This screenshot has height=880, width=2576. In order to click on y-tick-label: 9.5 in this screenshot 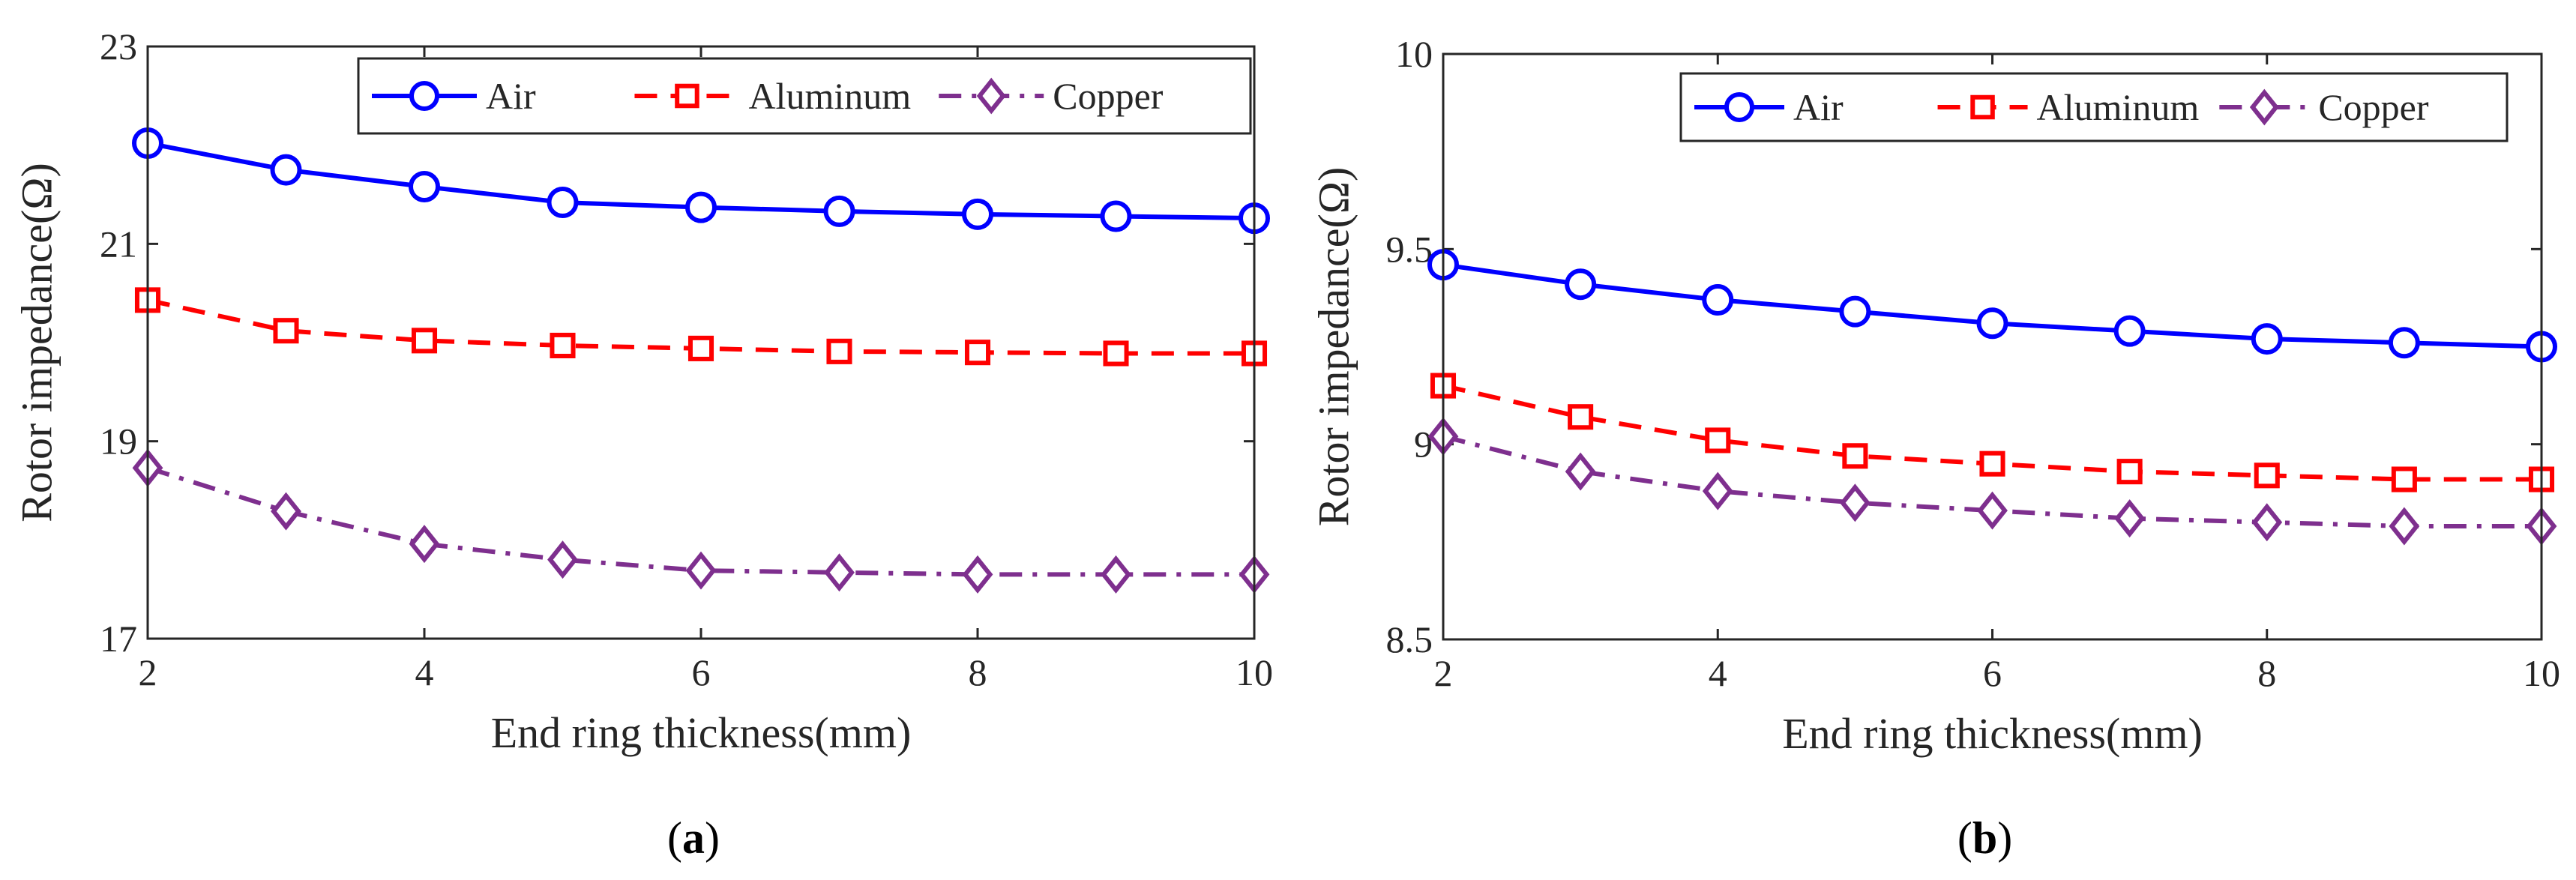, I will do `click(1409, 249)`.